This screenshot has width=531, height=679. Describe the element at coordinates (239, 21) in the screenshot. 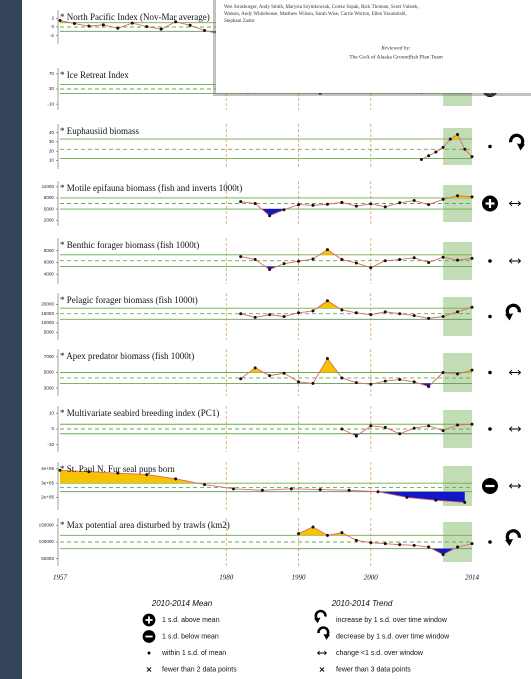

I see `overlay-line: Stephani Zador` at that location.